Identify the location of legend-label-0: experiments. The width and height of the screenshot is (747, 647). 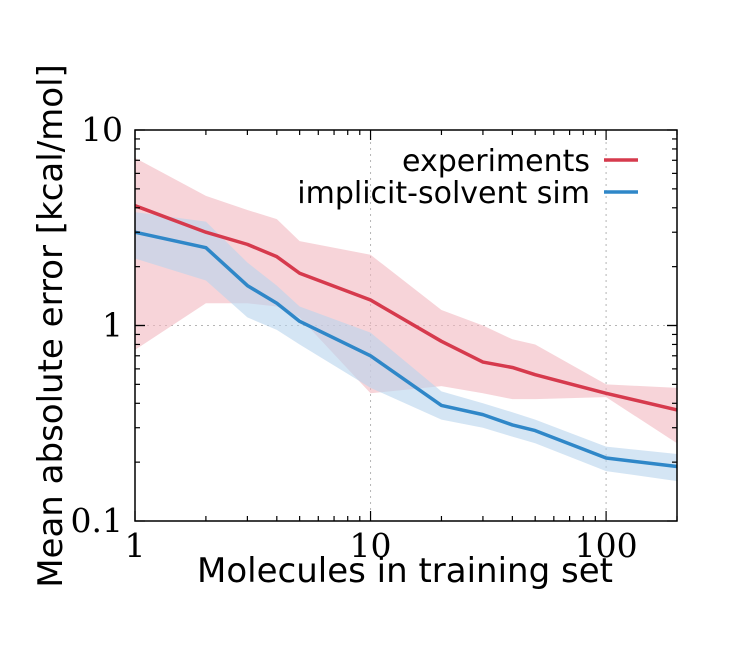
(496, 161).